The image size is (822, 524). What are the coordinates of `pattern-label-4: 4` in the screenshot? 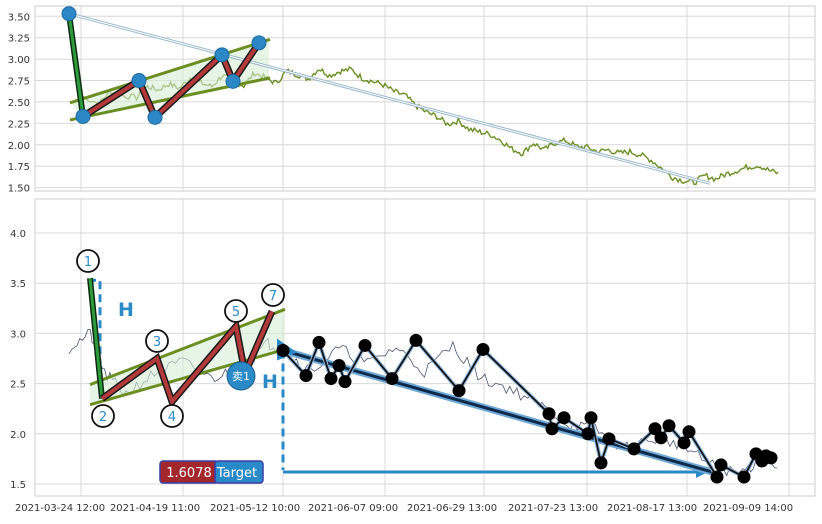 It's located at (172, 417).